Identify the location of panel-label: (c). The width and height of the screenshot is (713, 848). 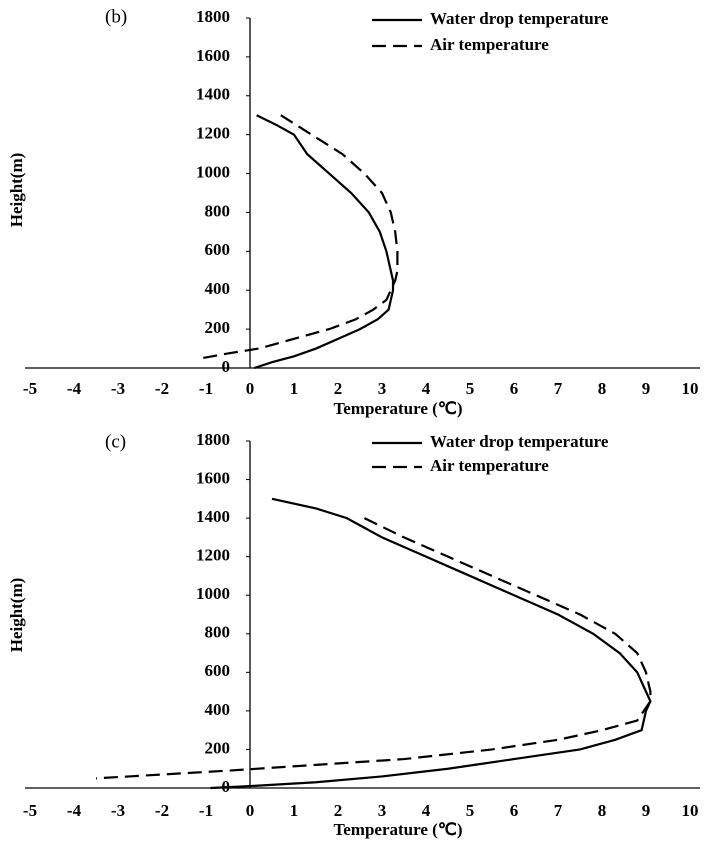
(115, 441).